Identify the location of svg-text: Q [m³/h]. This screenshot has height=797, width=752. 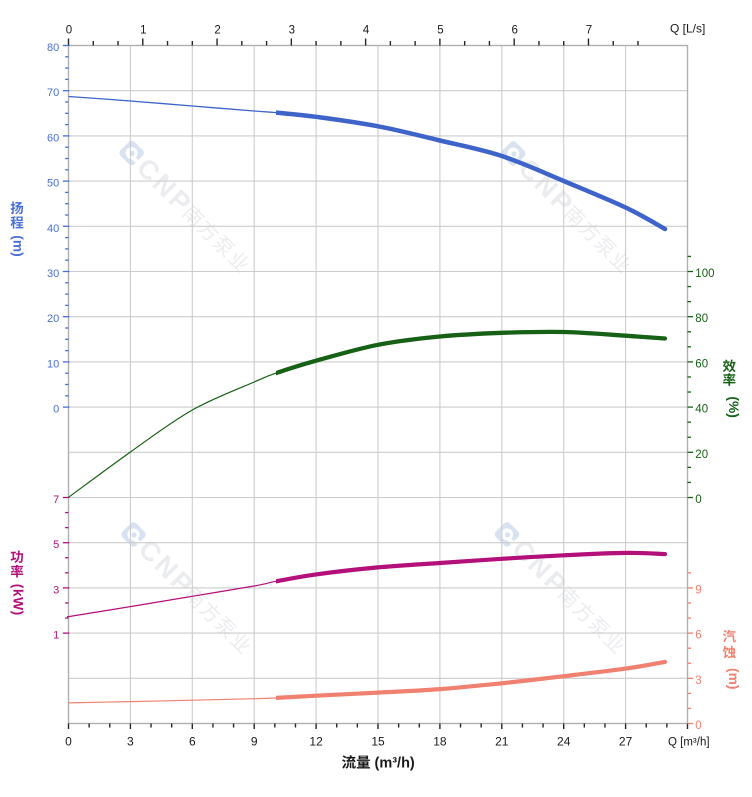
(689, 742).